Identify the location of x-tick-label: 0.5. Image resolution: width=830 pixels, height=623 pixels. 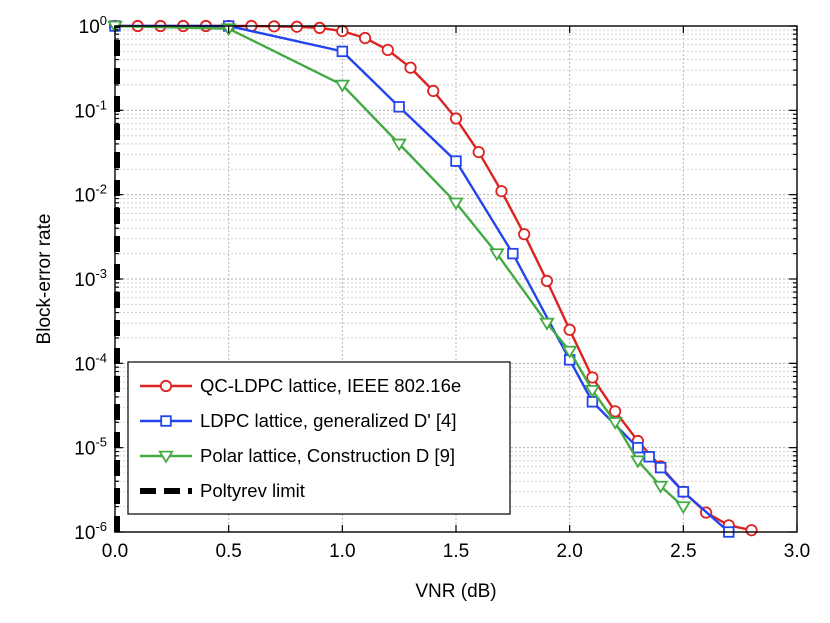
(228, 551).